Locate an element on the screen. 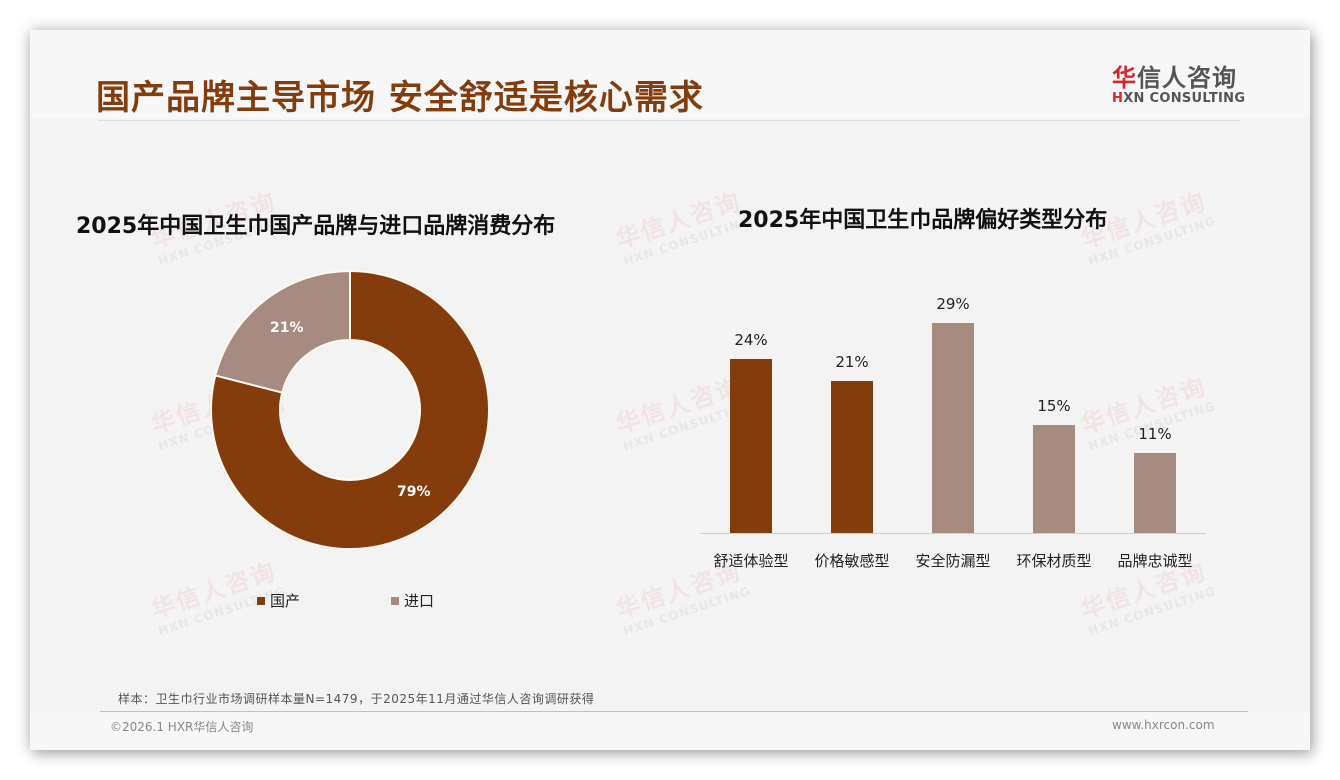 The width and height of the screenshot is (1340, 780). logo-en-rest: XN CONSULTING is located at coordinates (1184, 98).